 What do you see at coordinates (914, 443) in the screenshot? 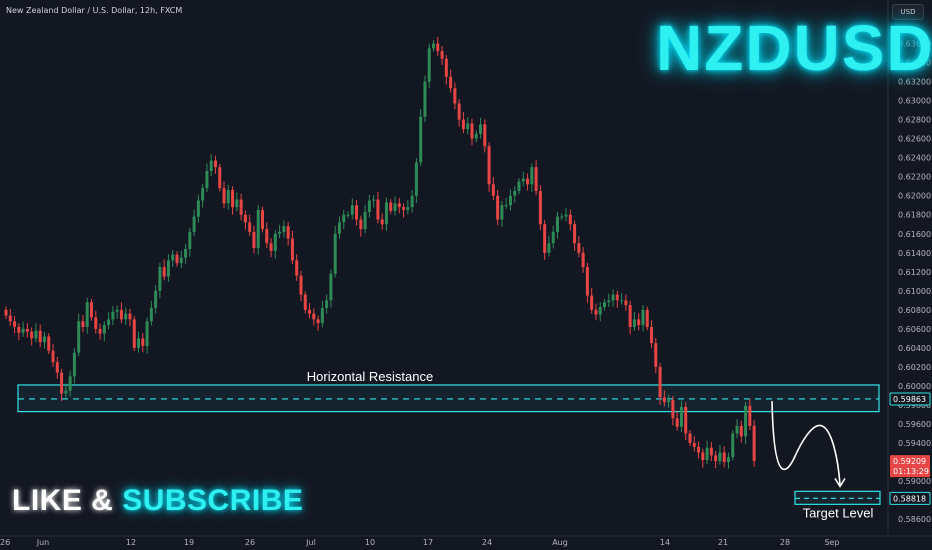
I see `price-tick-label: 0.59400` at bounding box center [914, 443].